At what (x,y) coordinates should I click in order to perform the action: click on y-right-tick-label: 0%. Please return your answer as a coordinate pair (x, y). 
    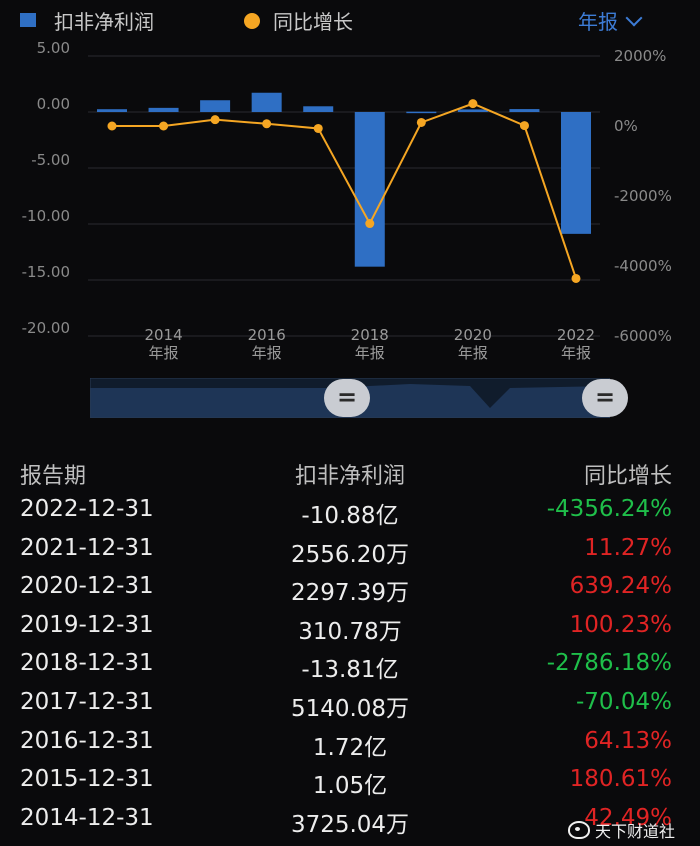
    Looking at the image, I should click on (626, 126).